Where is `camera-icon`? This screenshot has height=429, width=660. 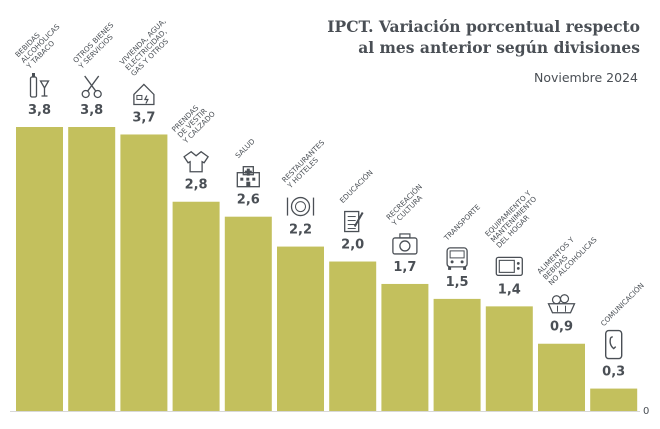 camera-icon is located at coordinates (405, 244).